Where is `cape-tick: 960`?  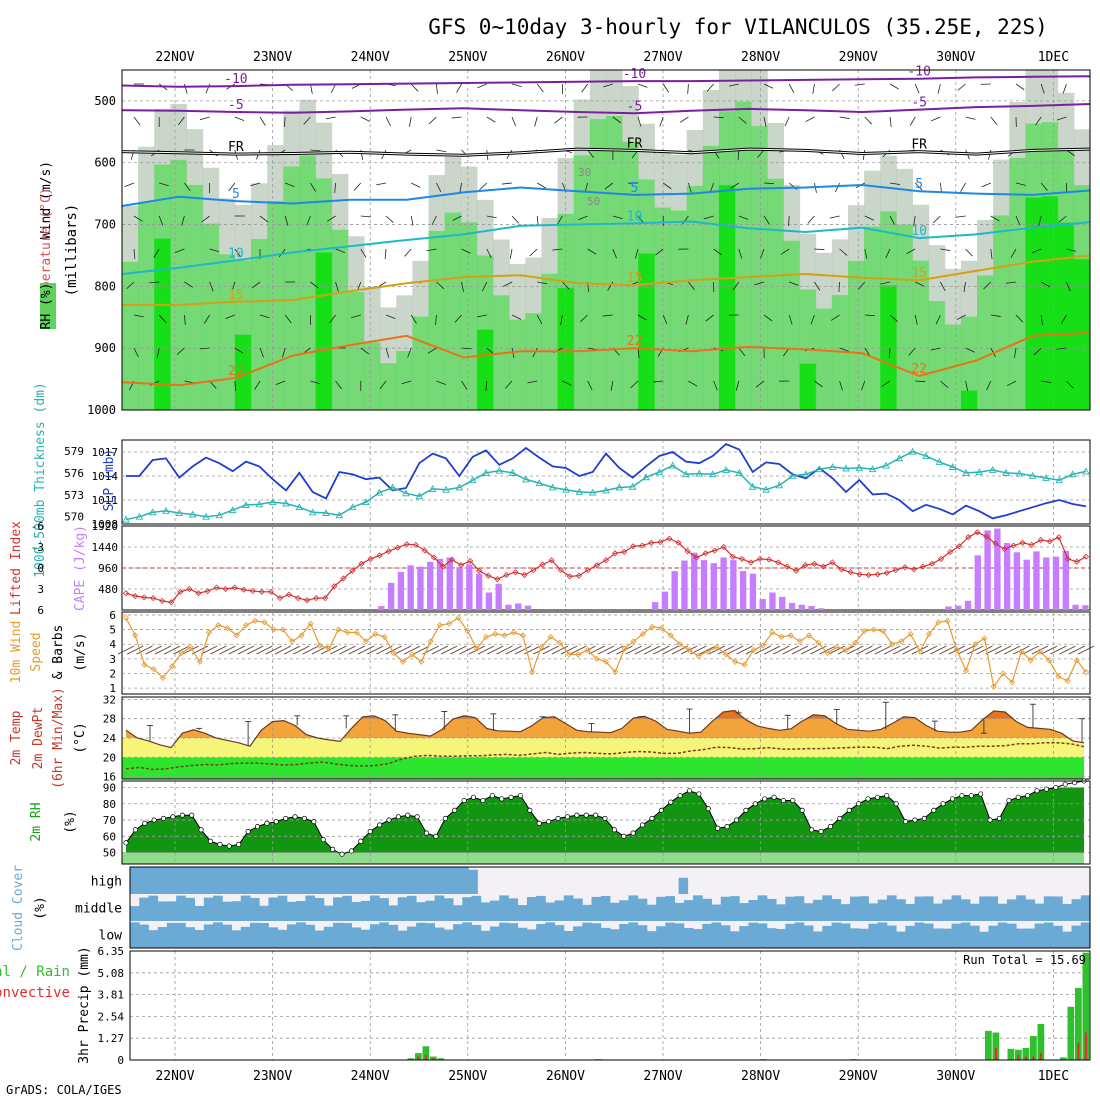
cape-tick: 960 is located at coordinates (108, 568).